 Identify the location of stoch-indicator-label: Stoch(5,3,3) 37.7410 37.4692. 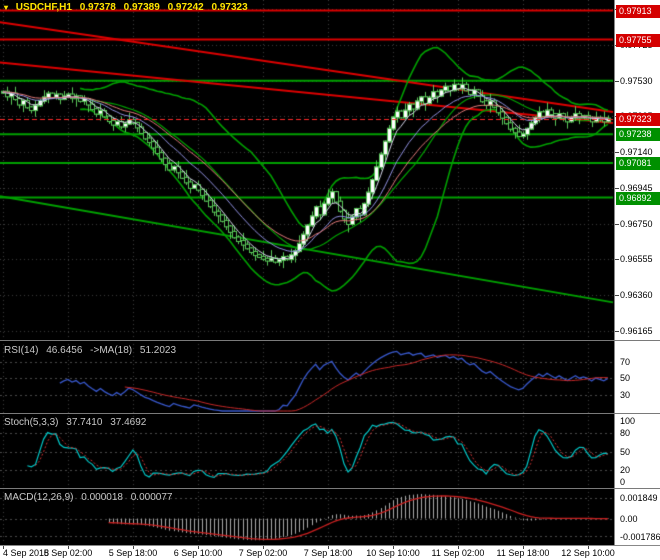
(77, 422).